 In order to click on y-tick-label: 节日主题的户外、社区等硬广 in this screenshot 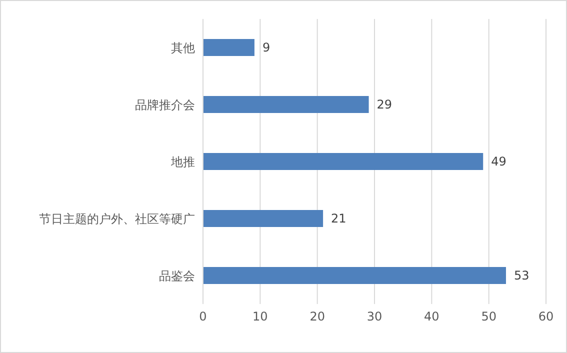, I will do `click(117, 219)`.